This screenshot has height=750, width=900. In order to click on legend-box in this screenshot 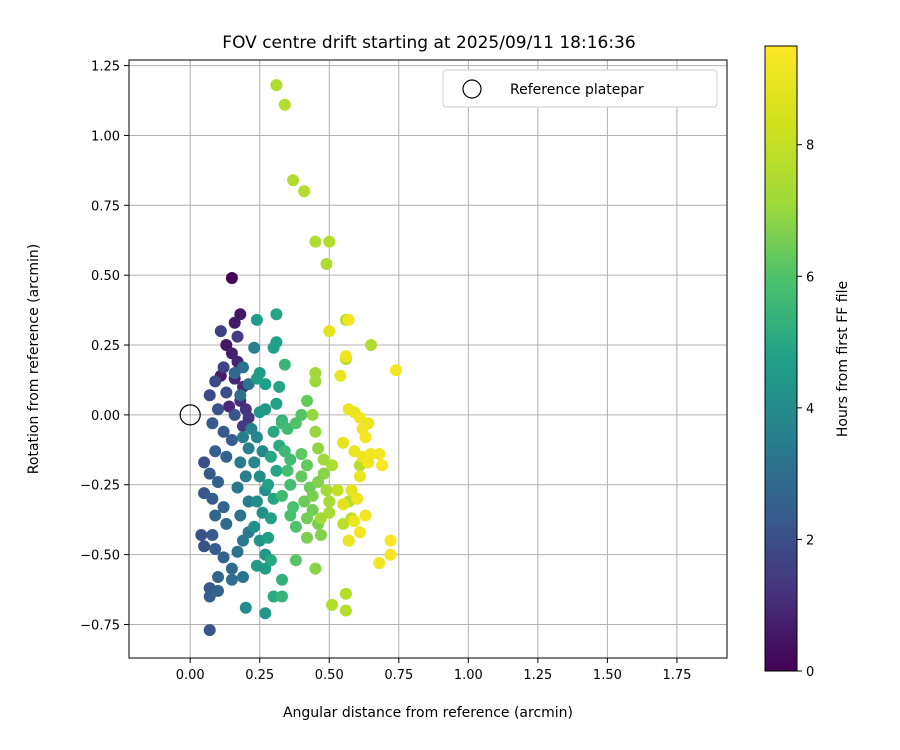, I will do `click(580, 88)`.